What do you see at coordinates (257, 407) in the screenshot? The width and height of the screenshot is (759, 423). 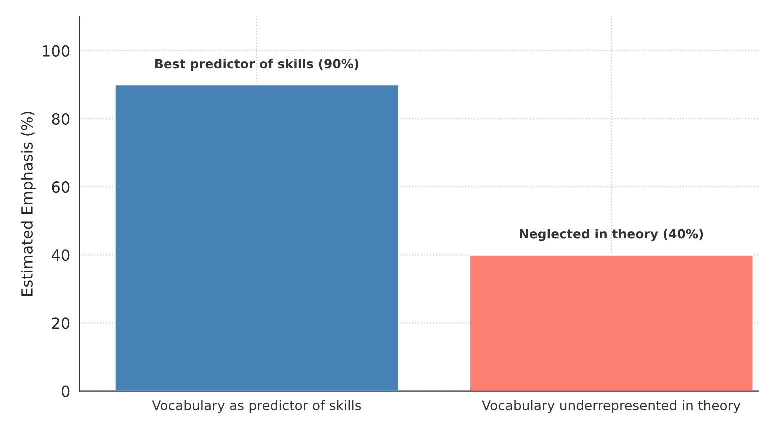 I see `x-tick-label: Vocabulary as predictor of skills` at bounding box center [257, 407].